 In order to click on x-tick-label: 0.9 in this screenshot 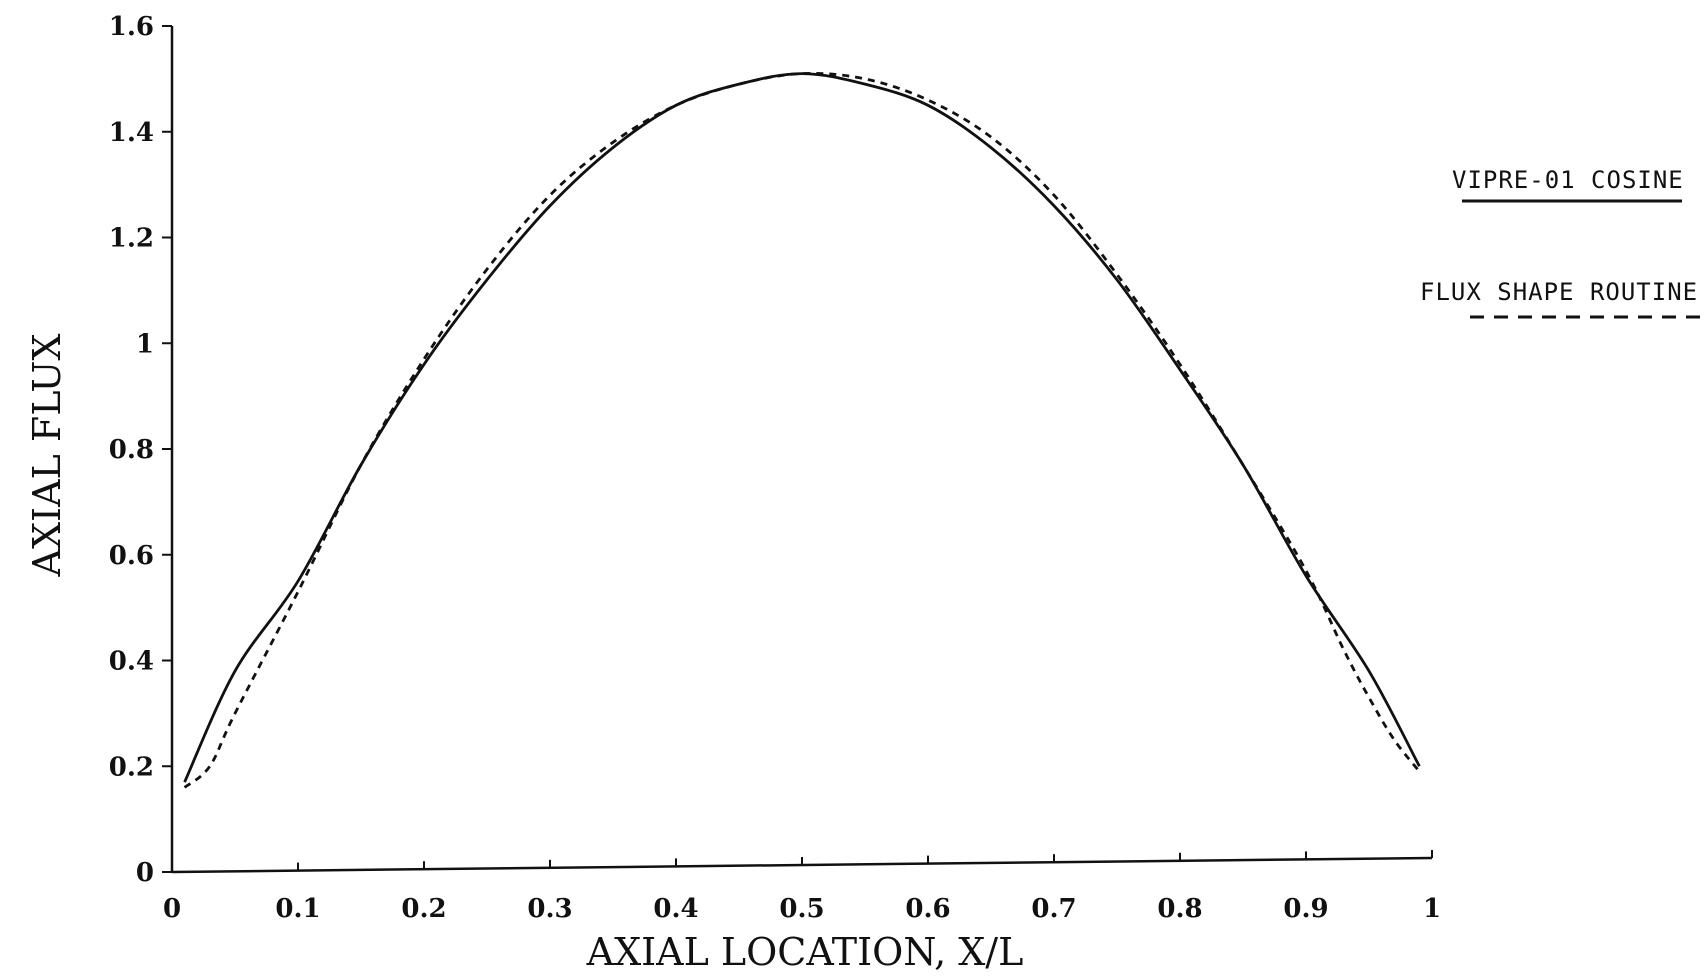, I will do `click(1305, 909)`.